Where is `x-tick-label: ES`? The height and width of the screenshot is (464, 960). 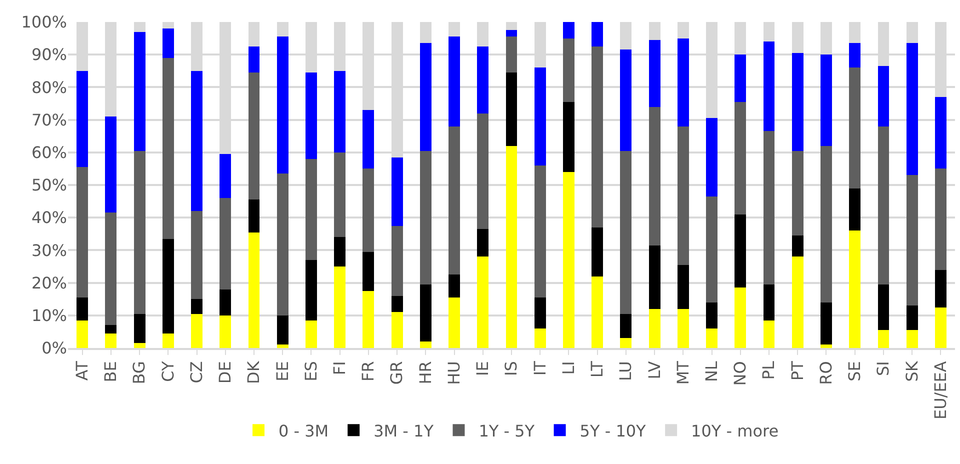
x-tick-label: ES is located at coordinates (310, 371).